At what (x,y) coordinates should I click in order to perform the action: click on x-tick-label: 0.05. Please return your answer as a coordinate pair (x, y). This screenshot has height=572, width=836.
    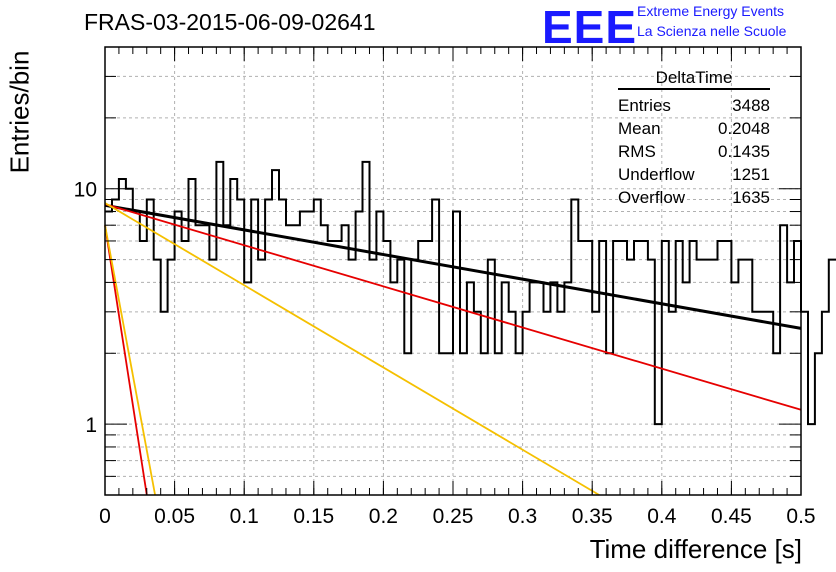
    Looking at the image, I should click on (174, 516).